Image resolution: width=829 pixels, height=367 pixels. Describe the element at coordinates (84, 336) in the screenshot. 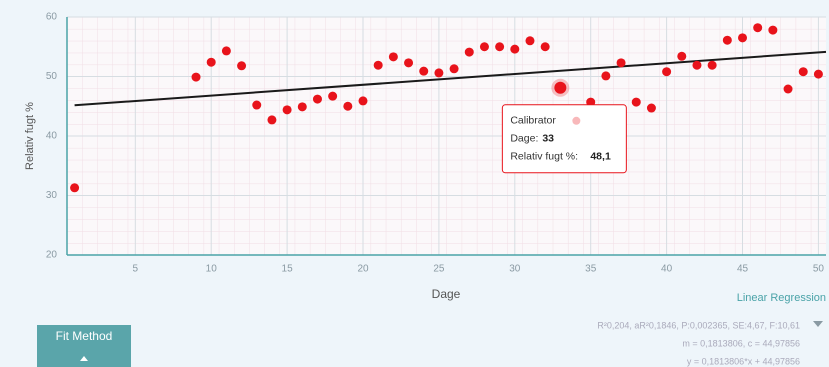

I see `button-label: Fit Method` at that location.